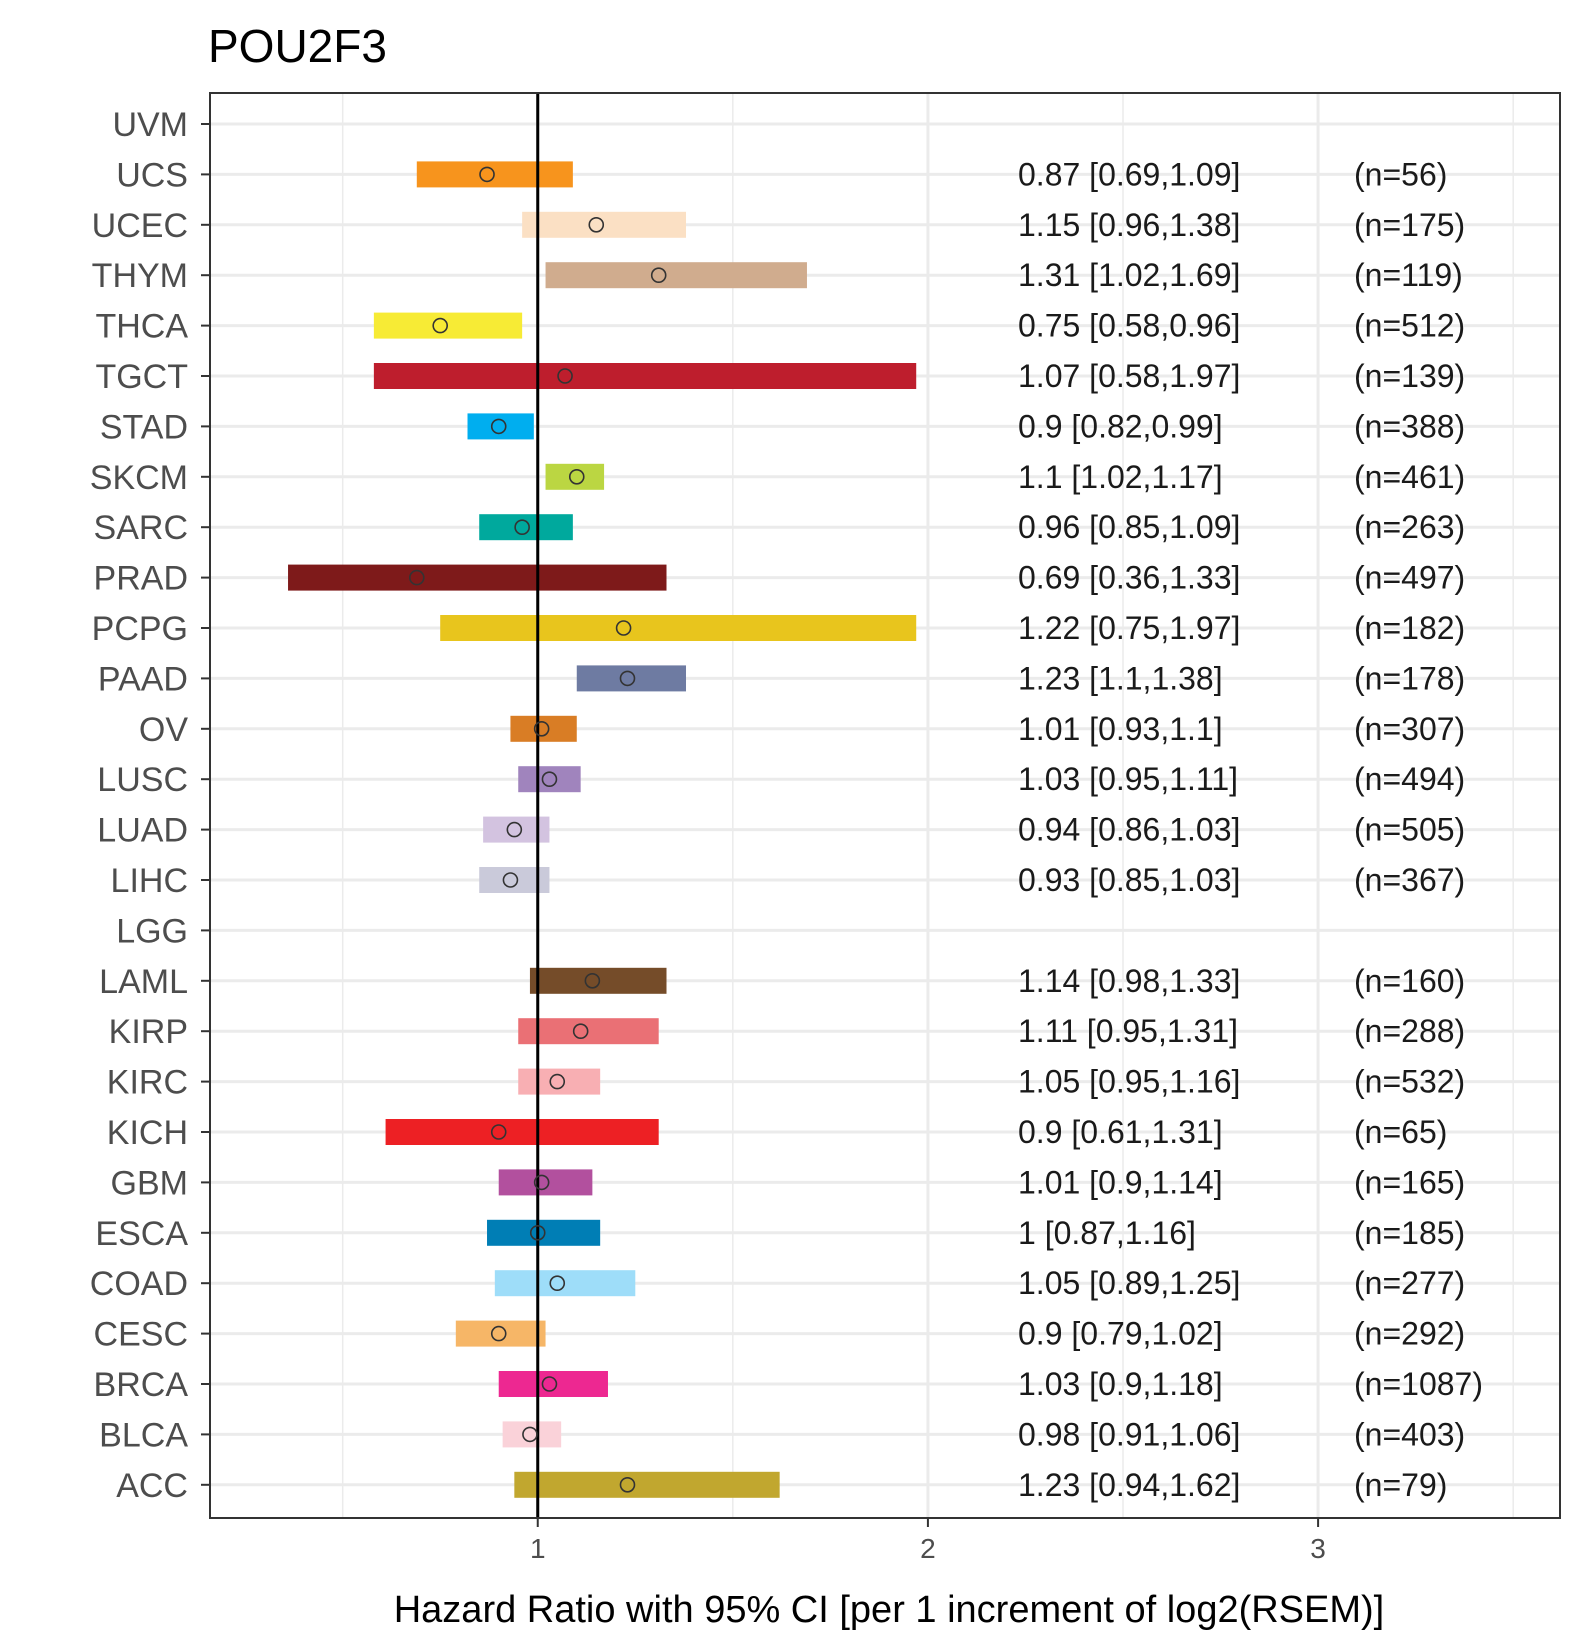 The image size is (1590, 1650). Describe the element at coordinates (440, 325) in the screenshot. I see `hr-point-thca` at that location.